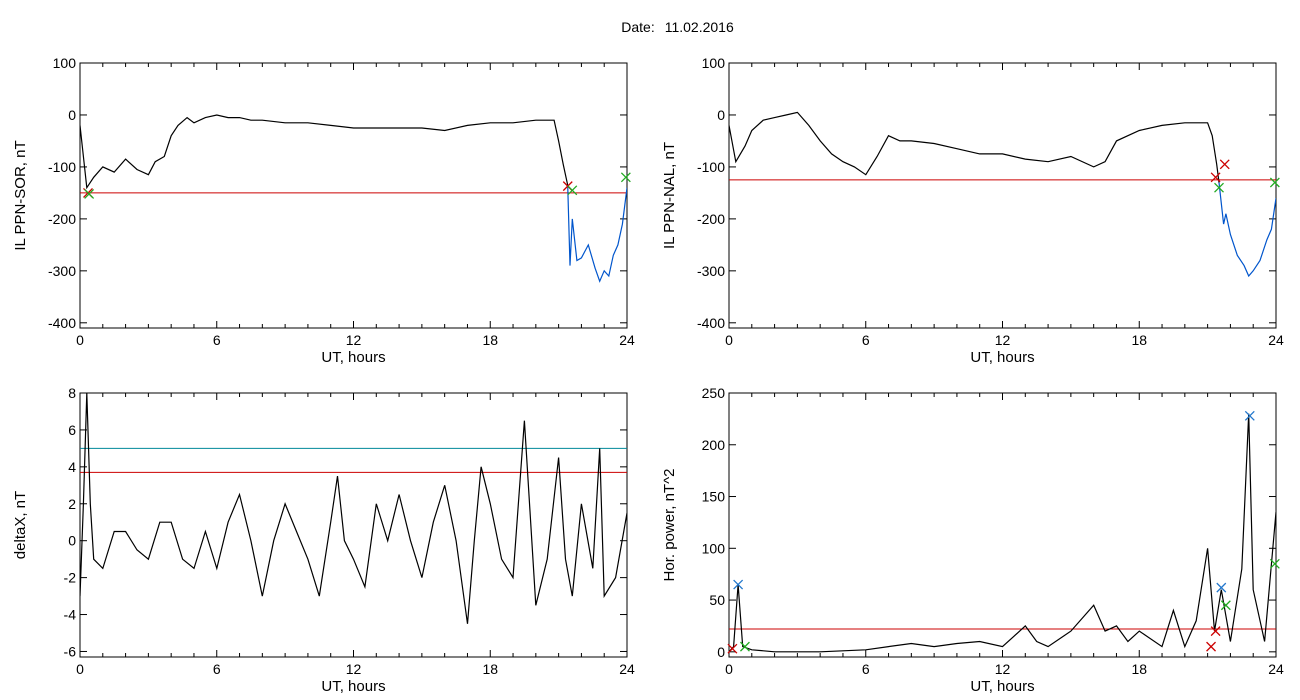 The width and height of the screenshot is (1300, 700). Describe the element at coordinates (72, 393) in the screenshot. I see `y-tick-label: 8` at that location.